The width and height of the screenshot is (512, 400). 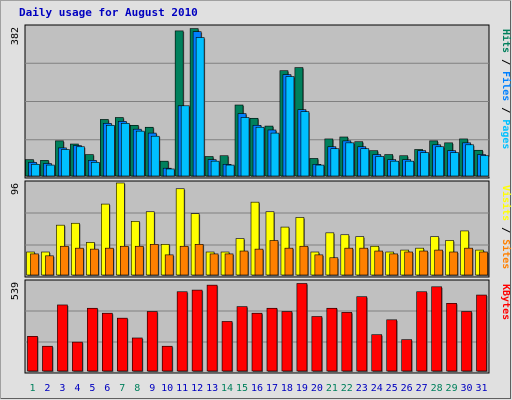 What do you see at coordinates (407, 388) in the screenshot?
I see `x-tick-label: 26` at bounding box center [407, 388].